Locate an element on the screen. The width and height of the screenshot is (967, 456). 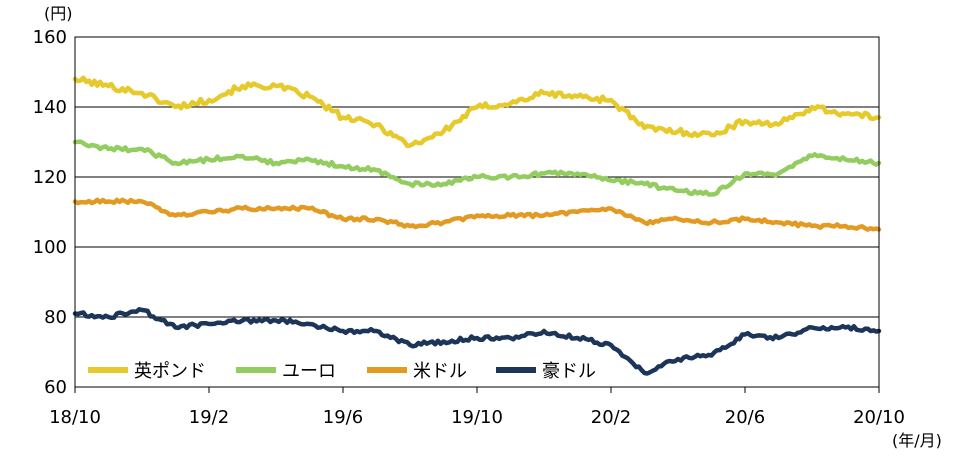
y-tick-label: 80 is located at coordinates (55, 317).